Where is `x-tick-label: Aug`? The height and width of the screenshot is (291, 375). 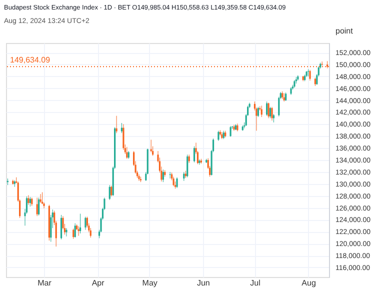
x-tick-label: Aug is located at coordinates (309, 283).